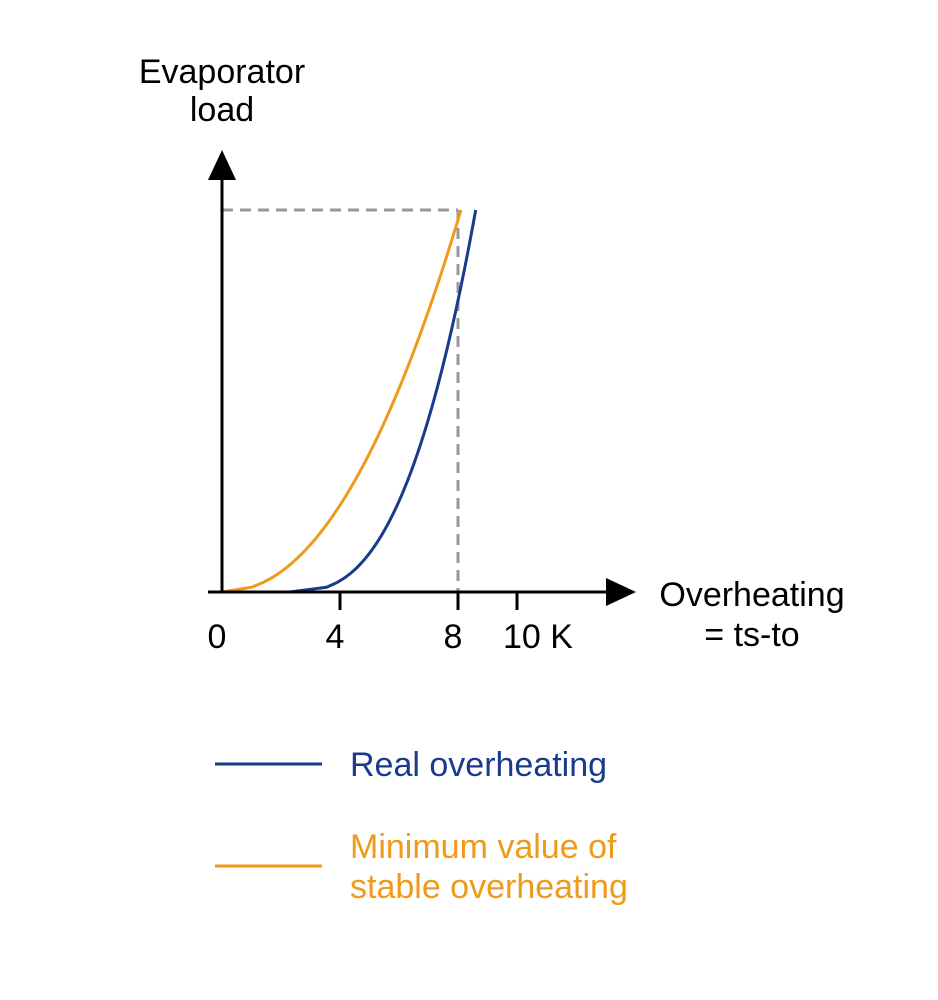 The height and width of the screenshot is (1000, 938). I want to click on legend-item-real-overheating: Real overheating, so click(411, 765).